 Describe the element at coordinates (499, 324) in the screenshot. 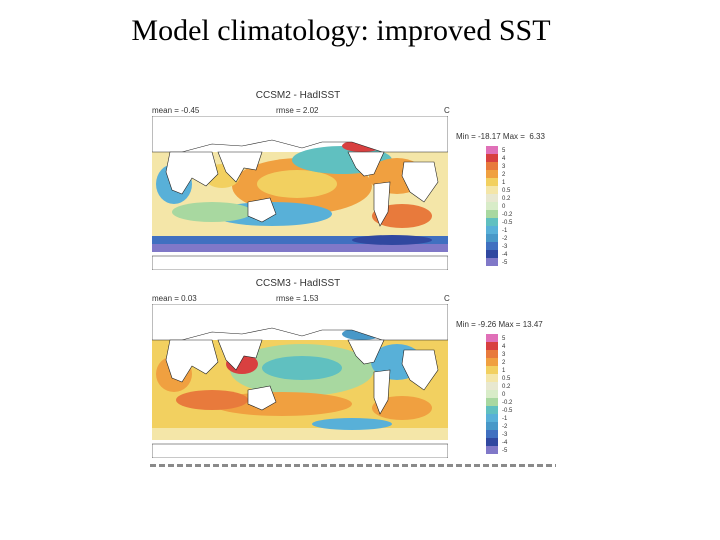

I see `min-max-label: Min = -9.26 Max = 13.47` at that location.